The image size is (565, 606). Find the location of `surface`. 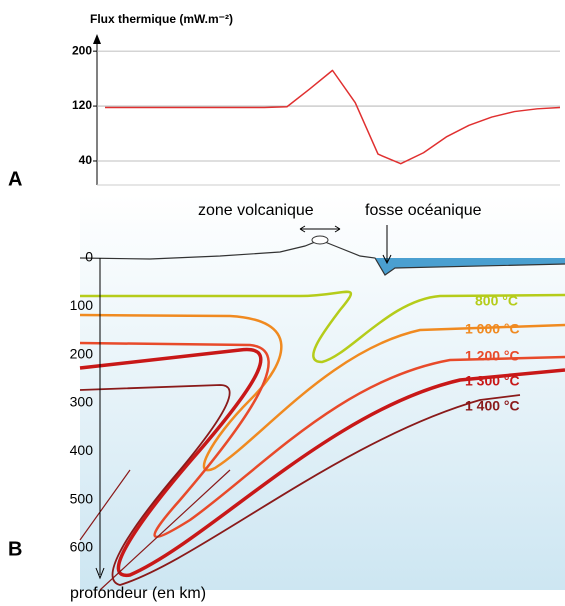

surface is located at coordinates (322, 257).